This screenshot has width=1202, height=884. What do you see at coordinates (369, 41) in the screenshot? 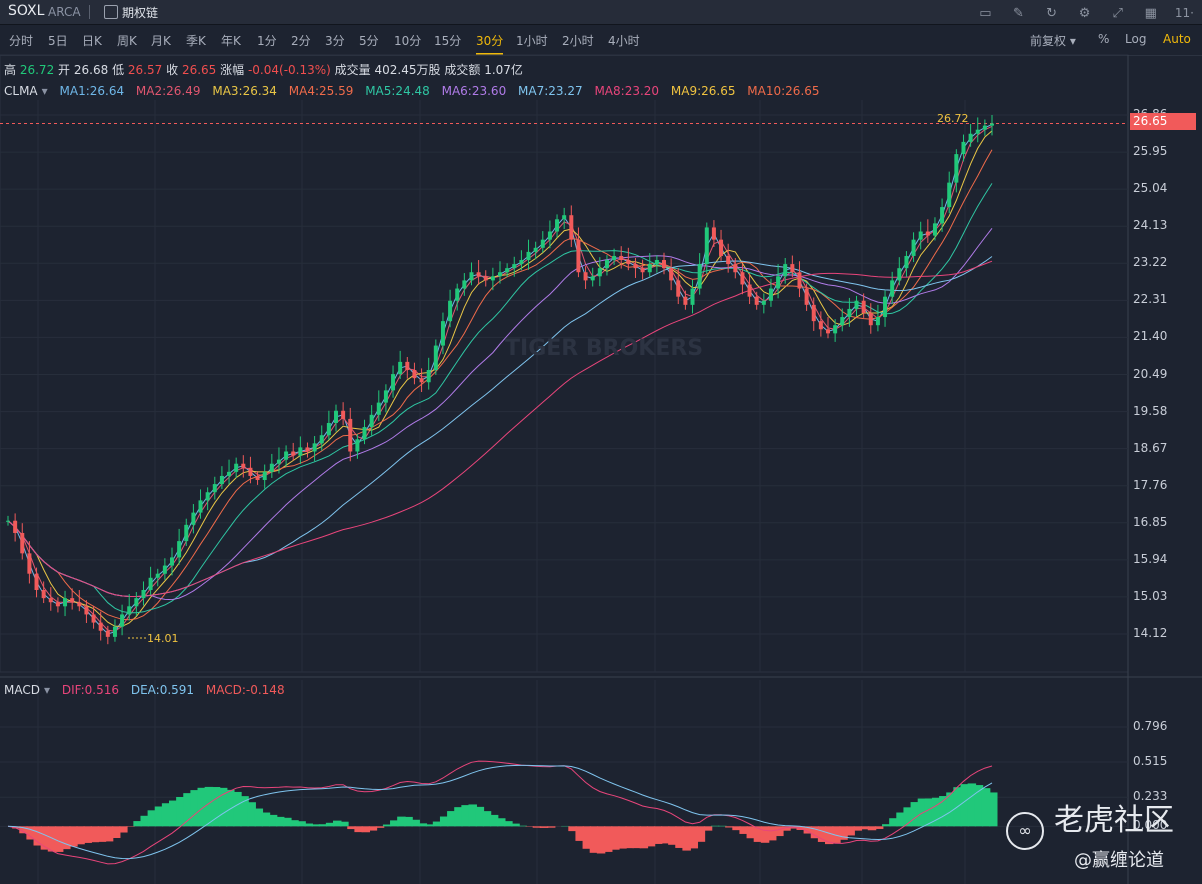
I see `tab-timeframe: 5分` at bounding box center [369, 41].